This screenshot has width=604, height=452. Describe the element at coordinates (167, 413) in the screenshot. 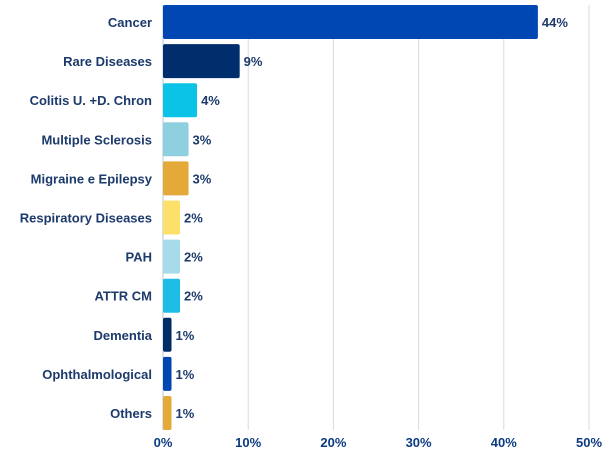

I see `bar-others` at that location.